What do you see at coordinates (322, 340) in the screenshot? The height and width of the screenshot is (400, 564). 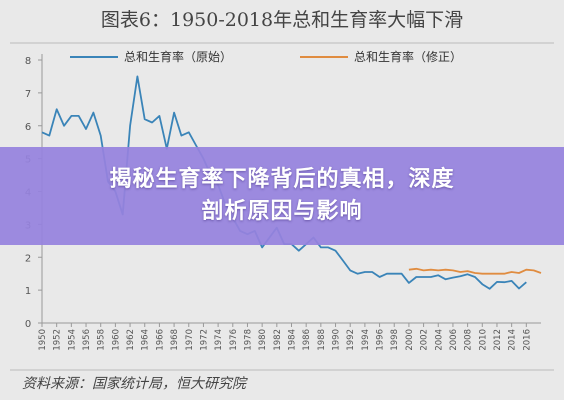 I see `x-tick-label: 1988` at bounding box center [322, 340].